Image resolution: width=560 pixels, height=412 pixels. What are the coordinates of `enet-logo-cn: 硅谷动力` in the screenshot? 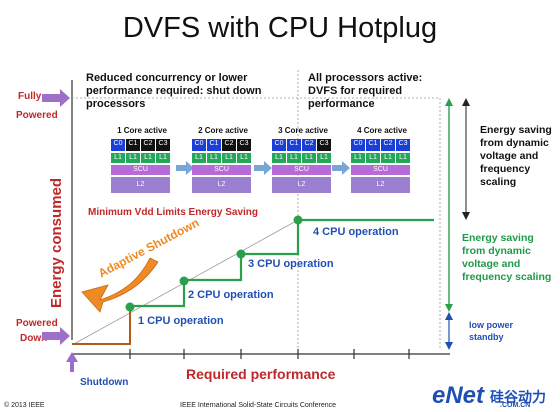 It's located at (518, 397).